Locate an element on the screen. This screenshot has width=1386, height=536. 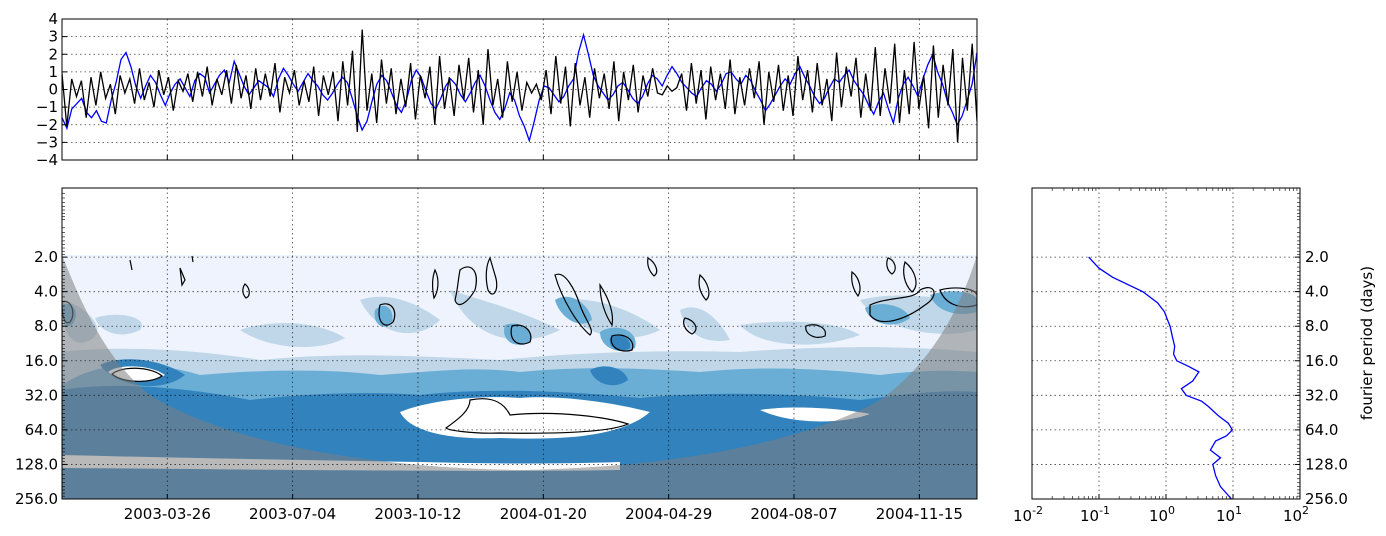
tick-exponent: -2 is located at coordinates (1037, 510).